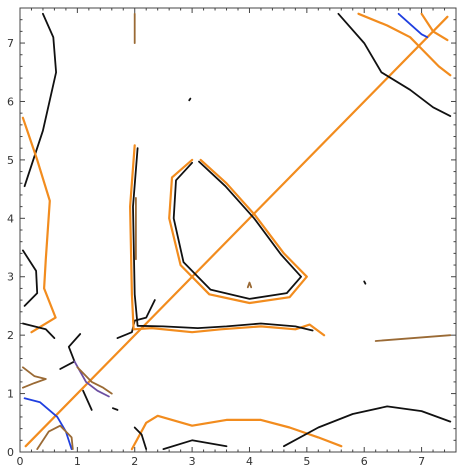 This screenshot has height=468, width=466. I want to click on y-tick-label: 5, so click(10, 160).